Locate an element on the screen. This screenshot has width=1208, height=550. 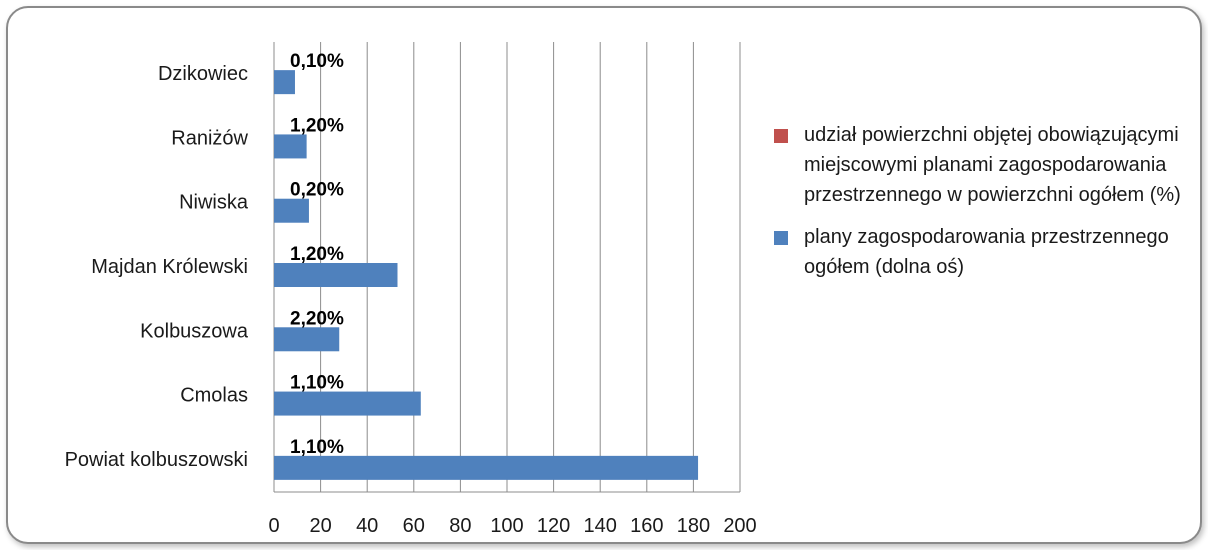
x-tick-label: 120 is located at coordinates (553, 526).